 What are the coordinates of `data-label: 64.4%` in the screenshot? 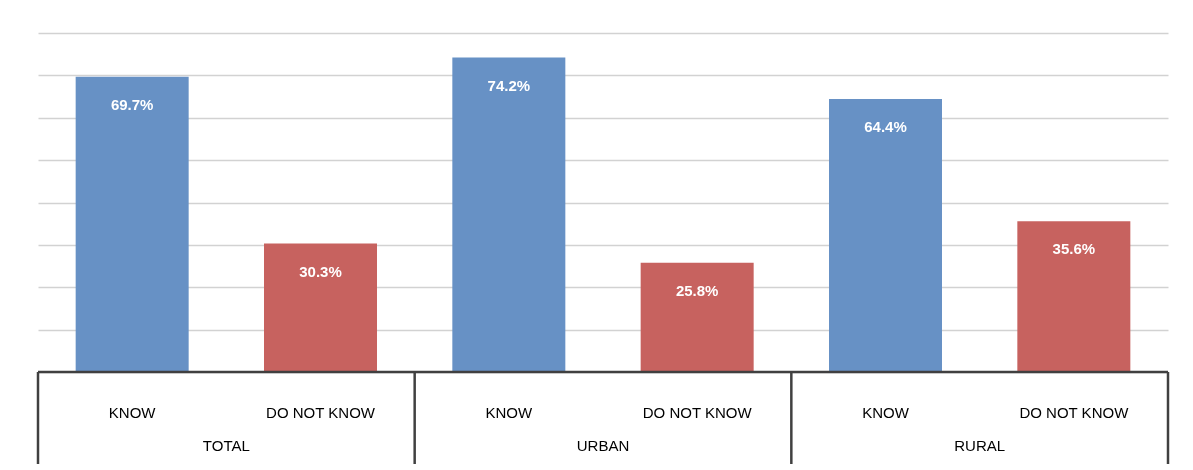 It's located at (885, 127).